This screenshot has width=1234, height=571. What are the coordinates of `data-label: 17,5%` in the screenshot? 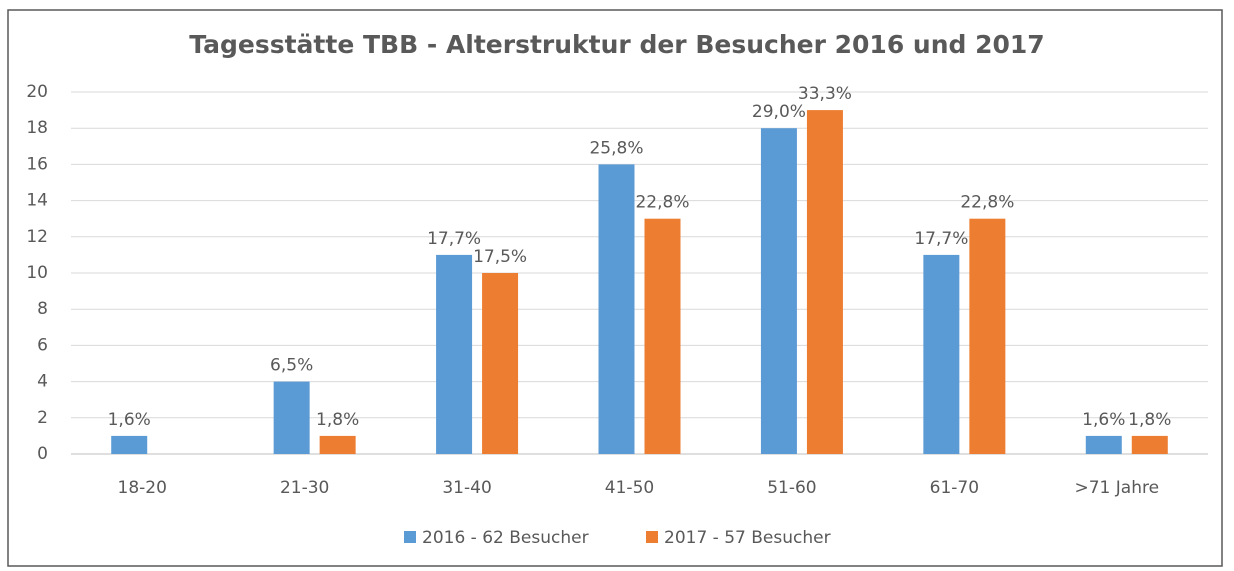 It's located at (500, 257).